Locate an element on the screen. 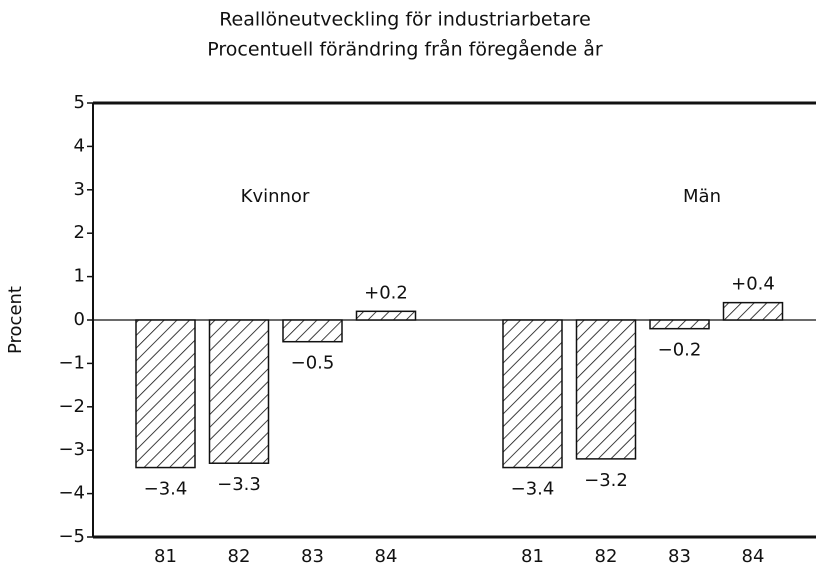 The image size is (816, 569). y-tick-label: 1 is located at coordinates (79, 276).